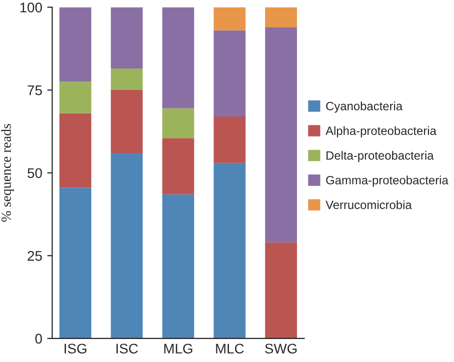 Image resolution: width=454 pixels, height=362 pixels. What do you see at coordinates (38, 339) in the screenshot?
I see `y-tick-label: 0` at bounding box center [38, 339].